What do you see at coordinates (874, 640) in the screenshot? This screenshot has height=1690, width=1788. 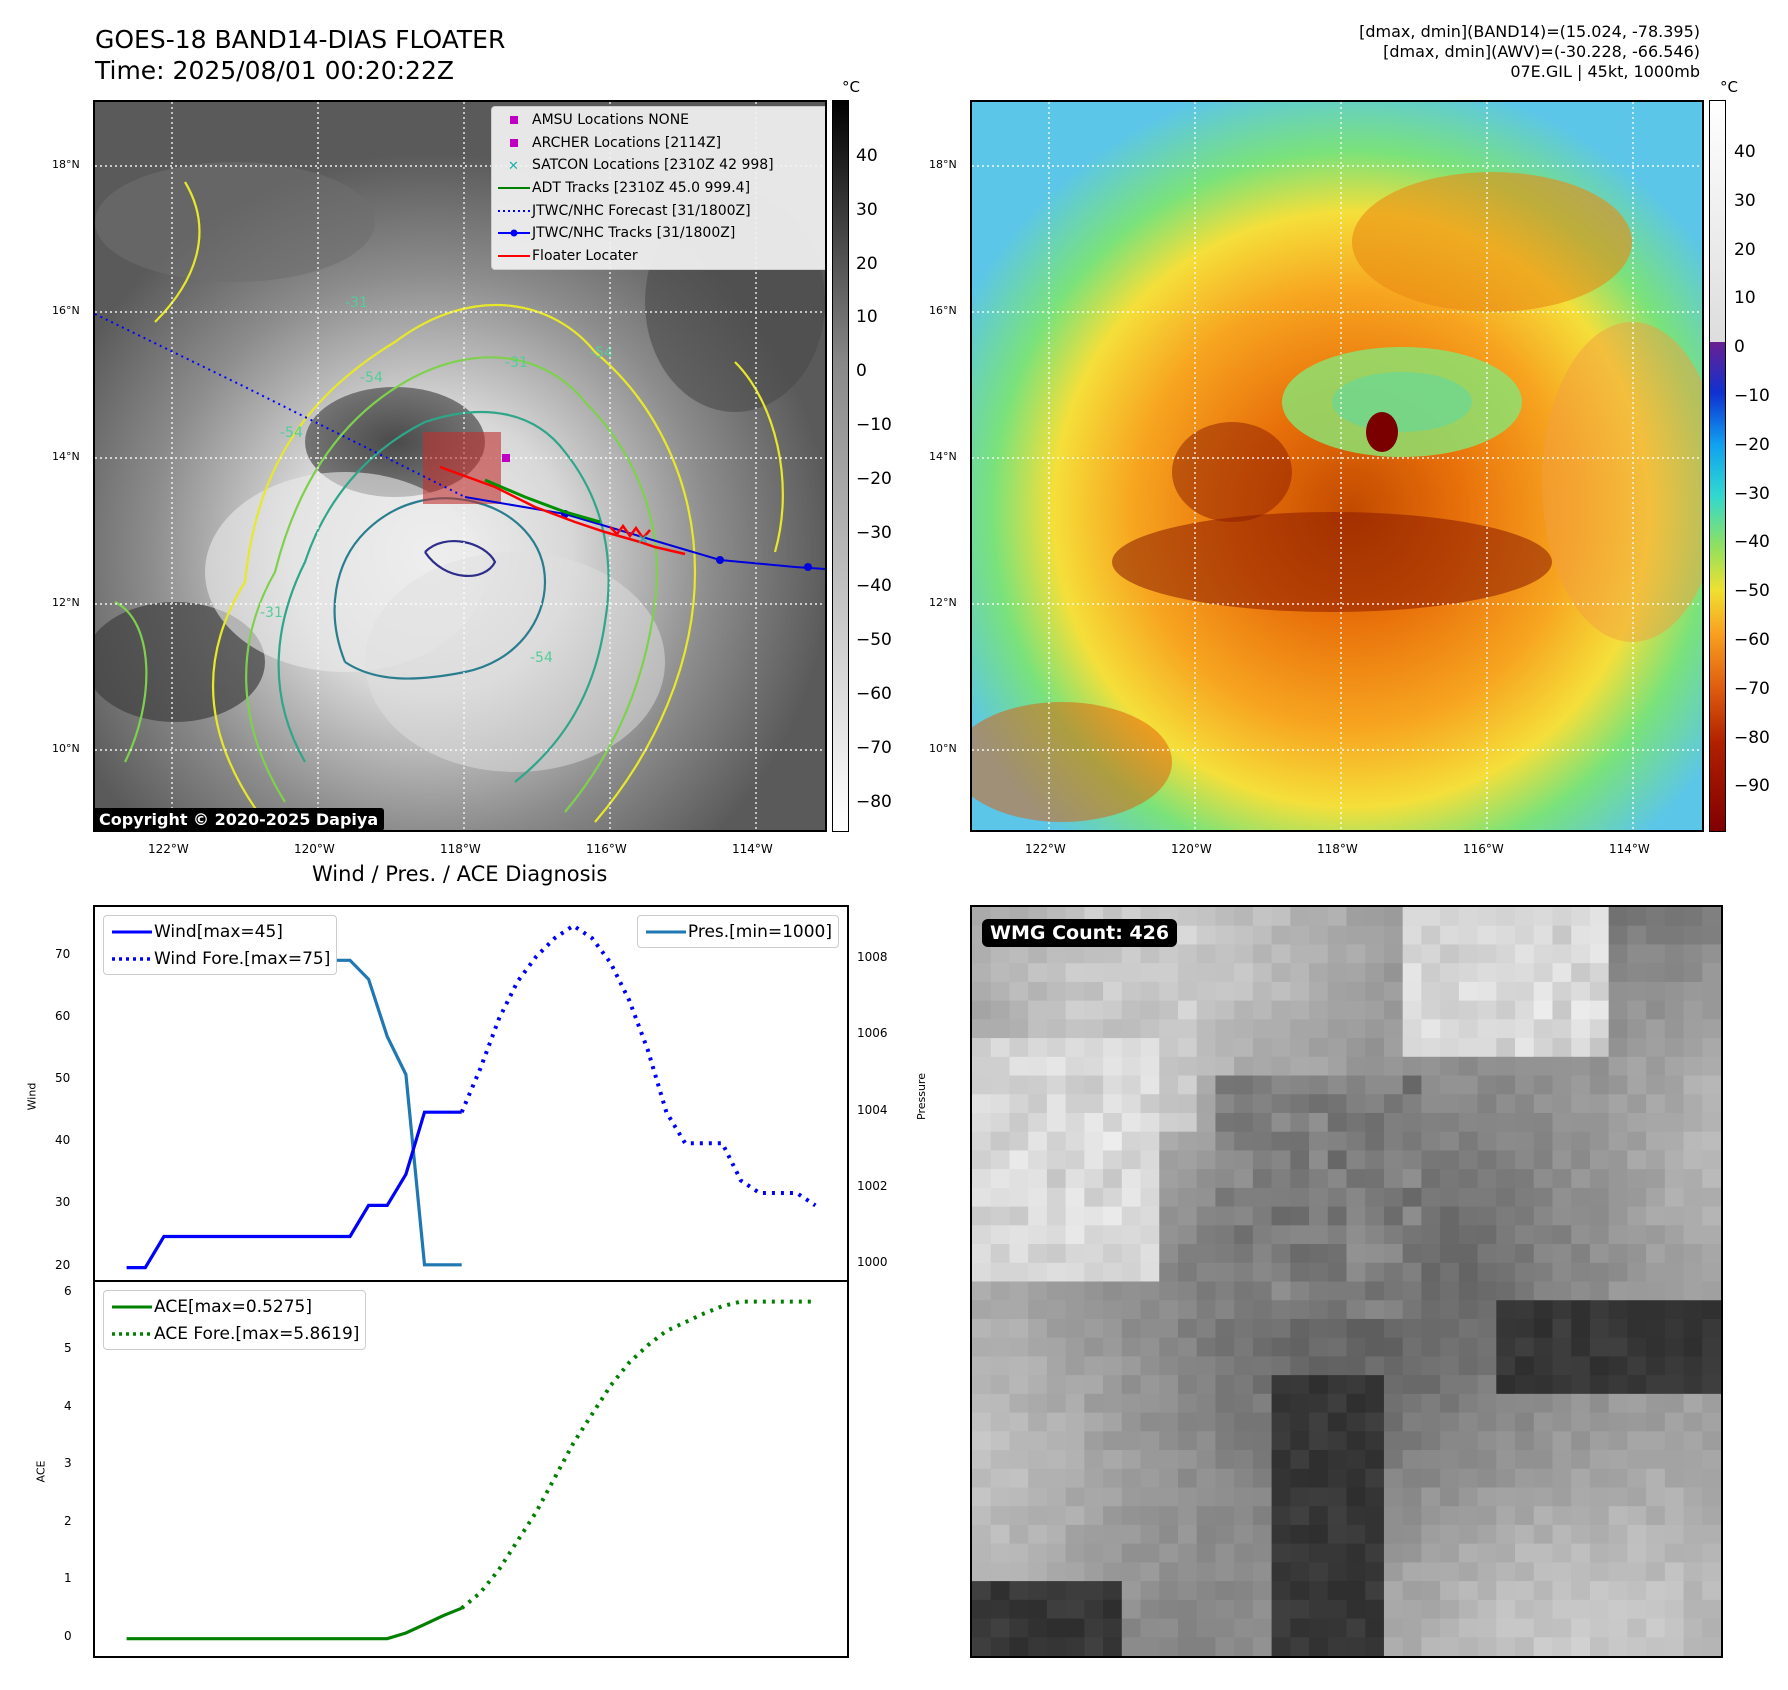 I see `colorbar-tick-label: −50` at bounding box center [874, 640].